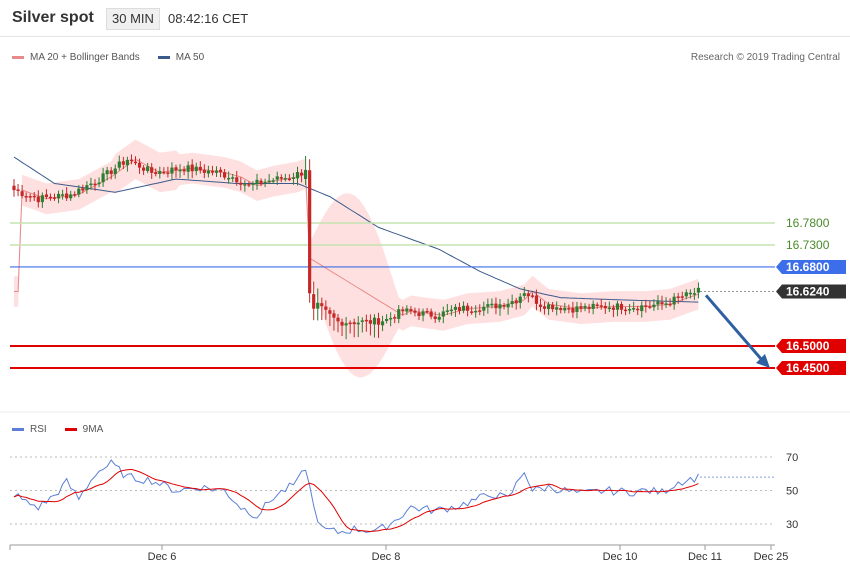  I want to click on rsi-ma-swatch, so click(70, 429).